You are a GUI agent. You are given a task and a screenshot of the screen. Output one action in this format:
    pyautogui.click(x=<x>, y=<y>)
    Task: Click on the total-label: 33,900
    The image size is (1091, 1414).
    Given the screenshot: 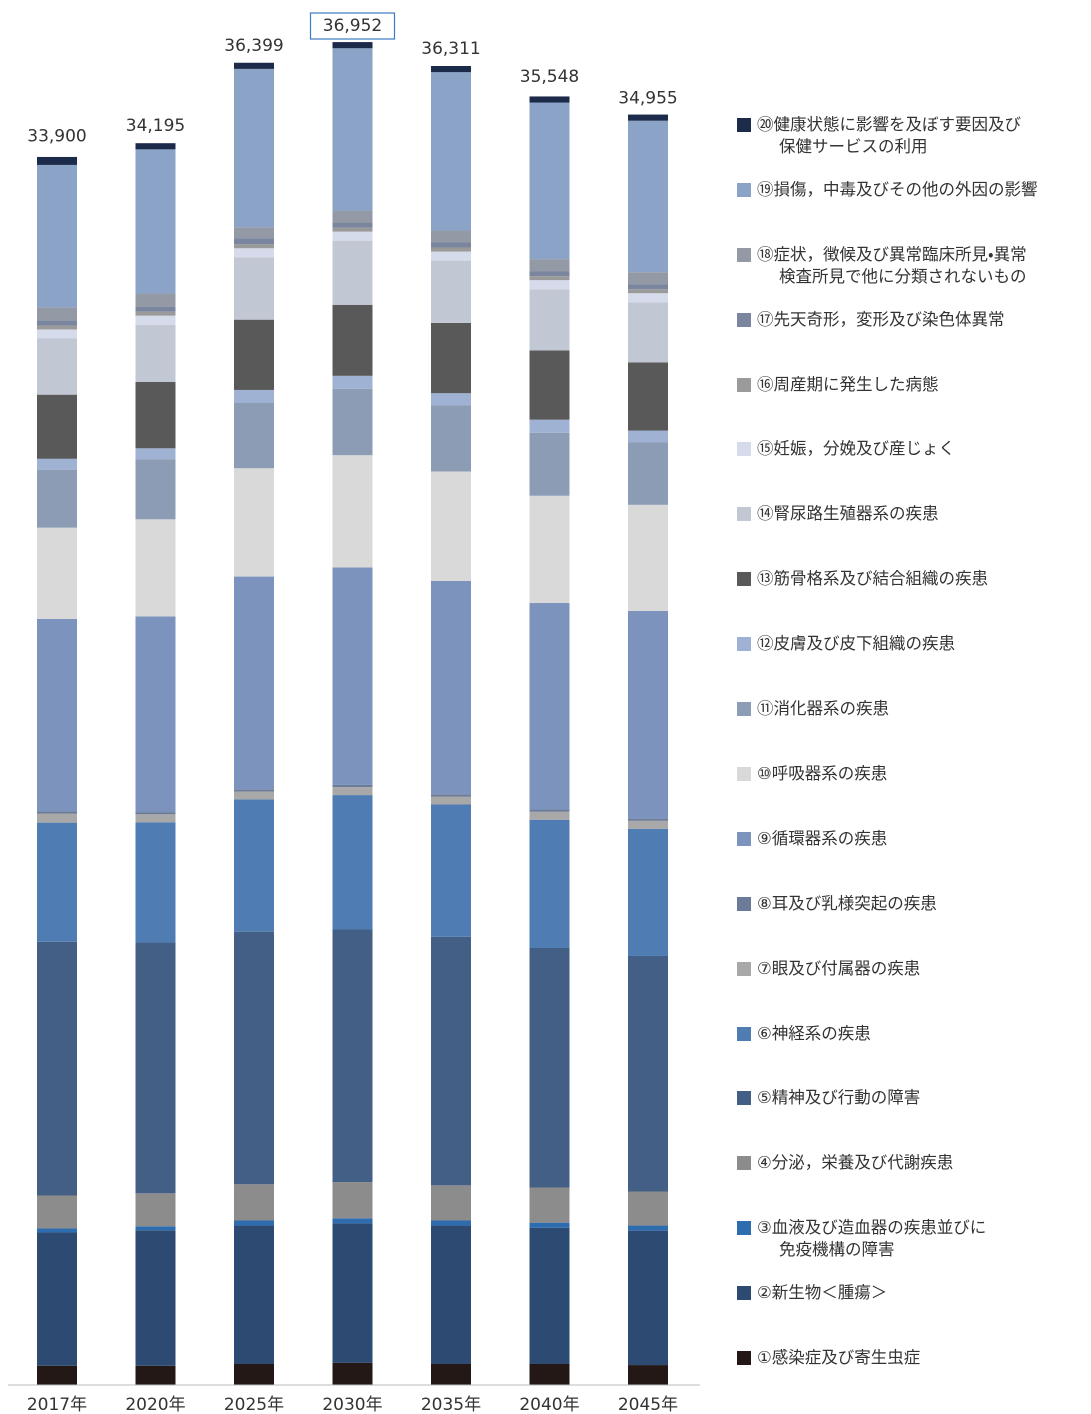 What is the action you would take?
    pyautogui.click(x=56, y=137)
    